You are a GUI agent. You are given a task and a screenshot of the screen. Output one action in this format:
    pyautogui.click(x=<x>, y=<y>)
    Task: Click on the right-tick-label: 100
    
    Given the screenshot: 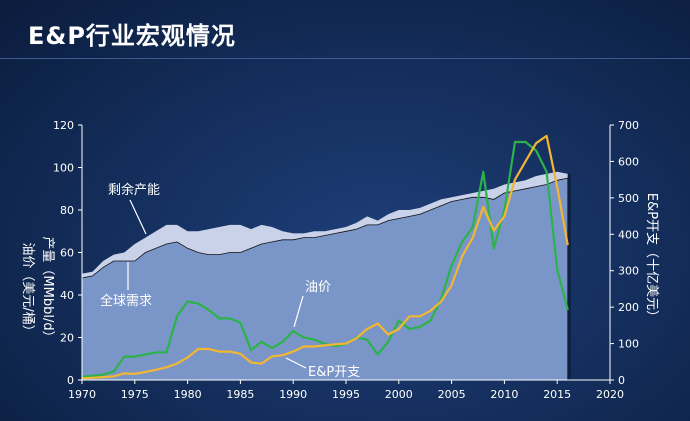 What is the action you would take?
    pyautogui.click(x=628, y=344)
    